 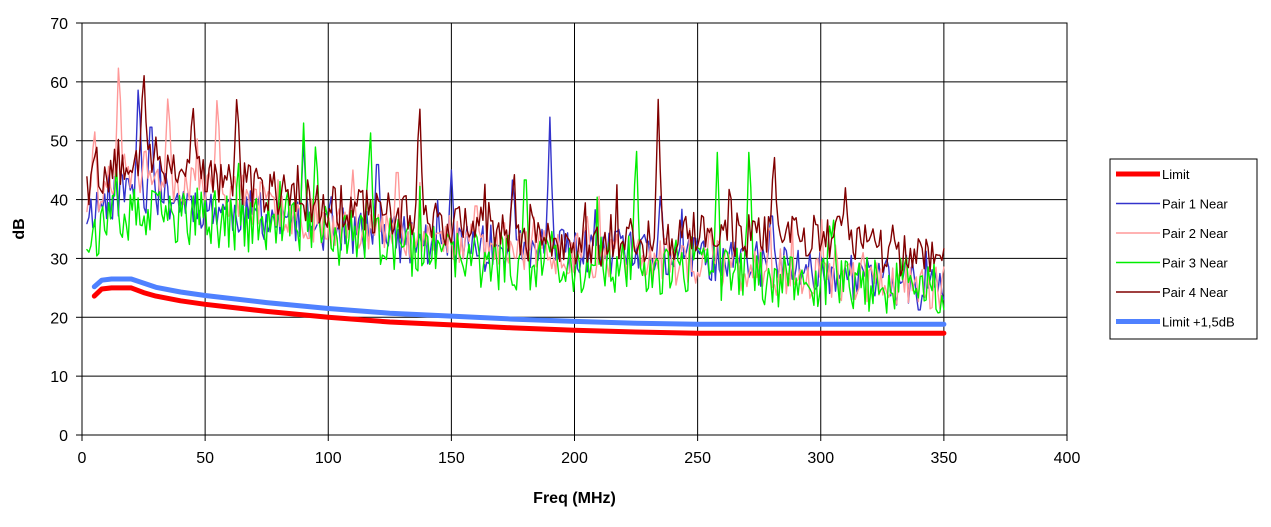 I want to click on legend-item: Pair 3 Near, so click(x=1172, y=263).